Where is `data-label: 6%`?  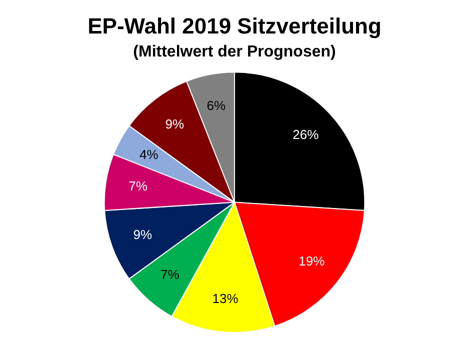
data-label: 6% is located at coordinates (216, 105).